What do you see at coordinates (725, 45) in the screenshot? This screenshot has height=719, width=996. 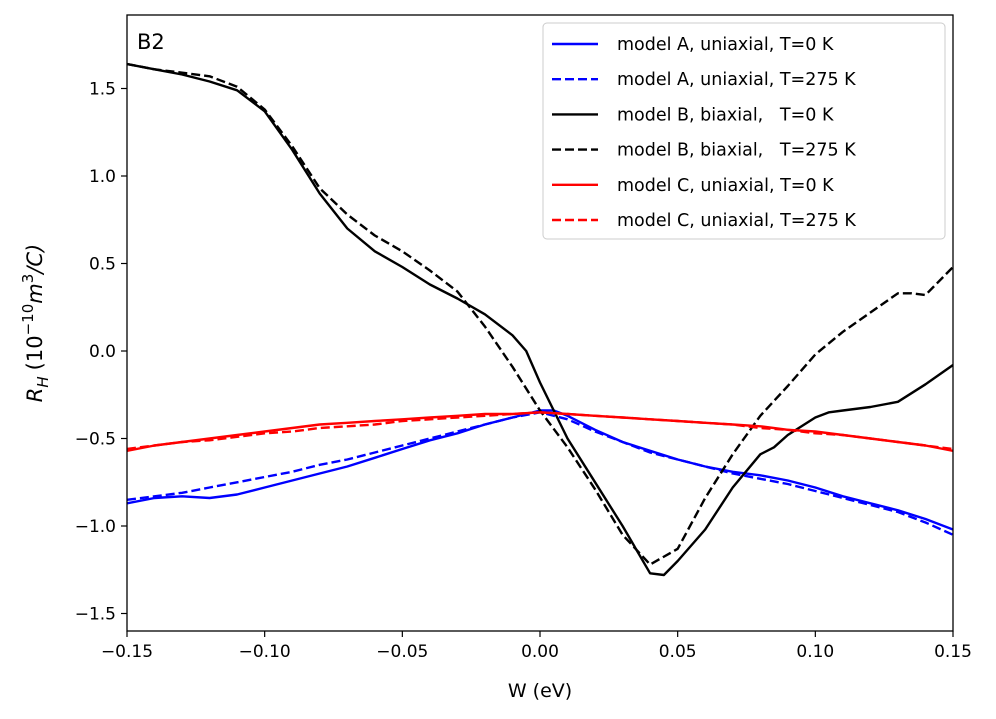 I see `legend-label-1: model A, uniaxial, T=0 K` at bounding box center [725, 45].